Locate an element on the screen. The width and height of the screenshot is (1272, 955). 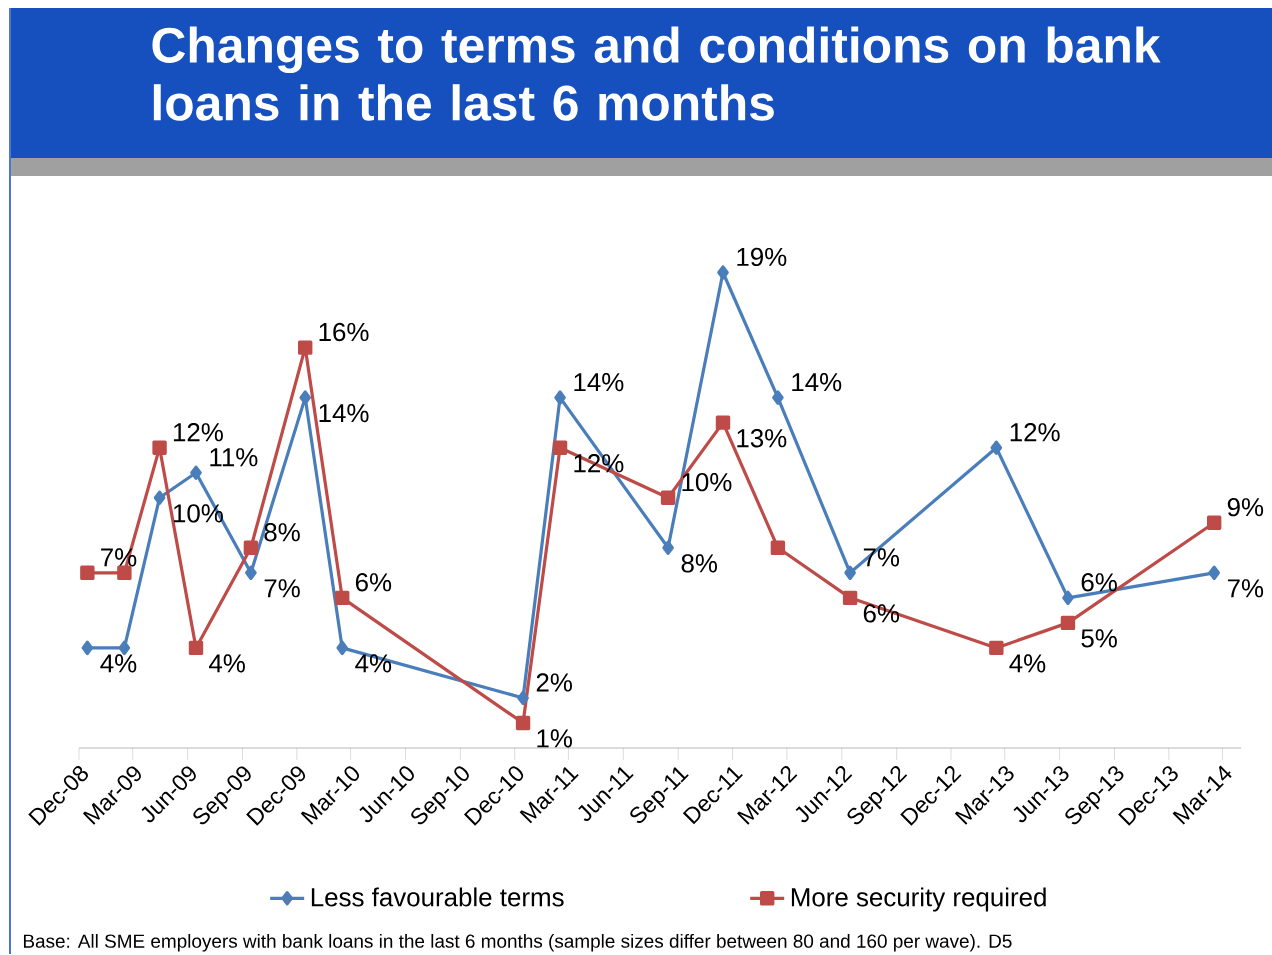
data-label: 1% is located at coordinates (554, 738).